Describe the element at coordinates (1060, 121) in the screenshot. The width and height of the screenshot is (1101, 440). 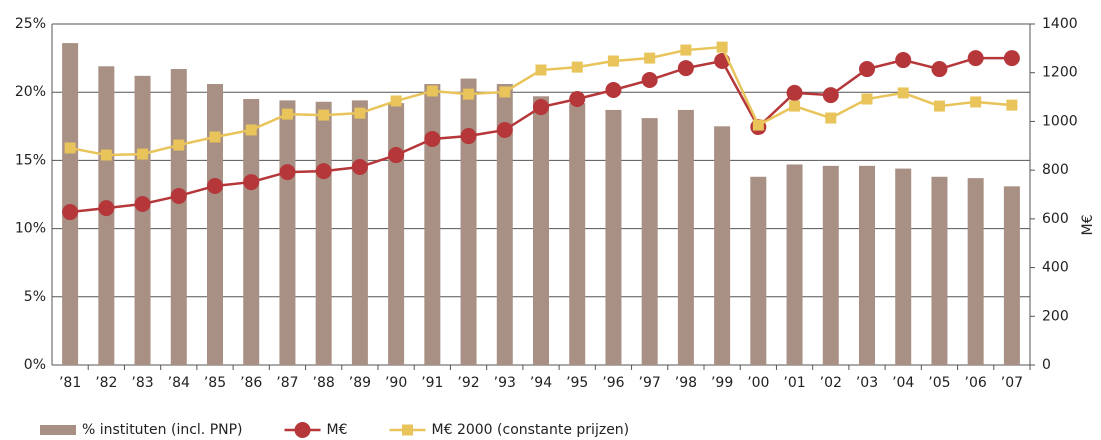
I see `y2-tick-label: 1000` at that location.